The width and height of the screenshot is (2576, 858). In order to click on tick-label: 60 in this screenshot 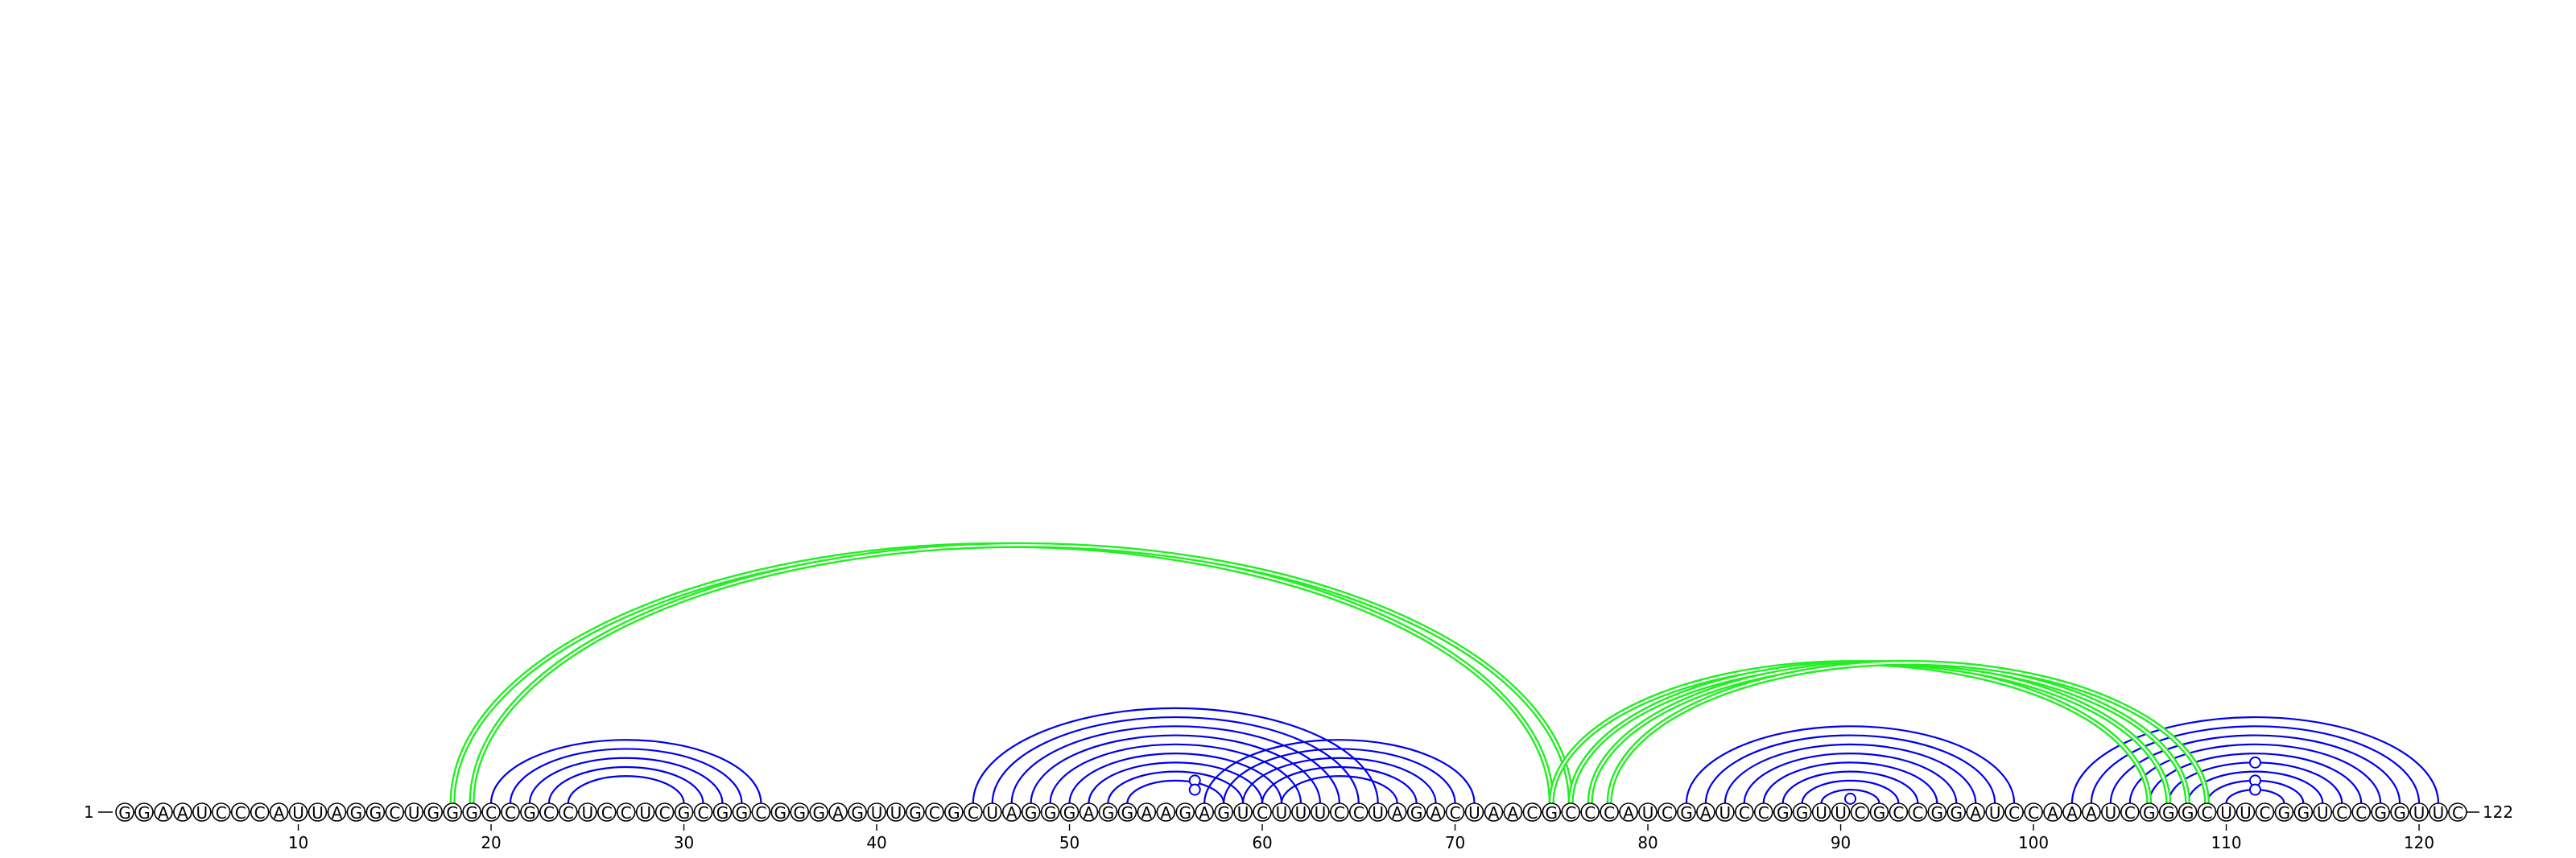, I will do `click(1262, 842)`.